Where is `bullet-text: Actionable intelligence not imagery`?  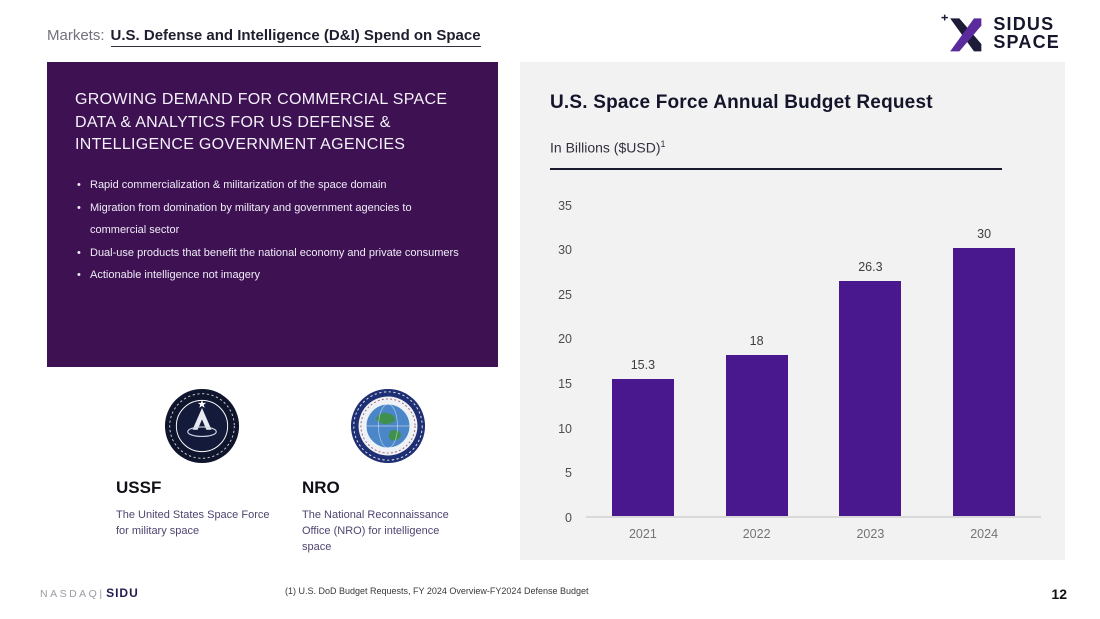
bullet-text: Actionable intelligence not imagery is located at coordinates (175, 275).